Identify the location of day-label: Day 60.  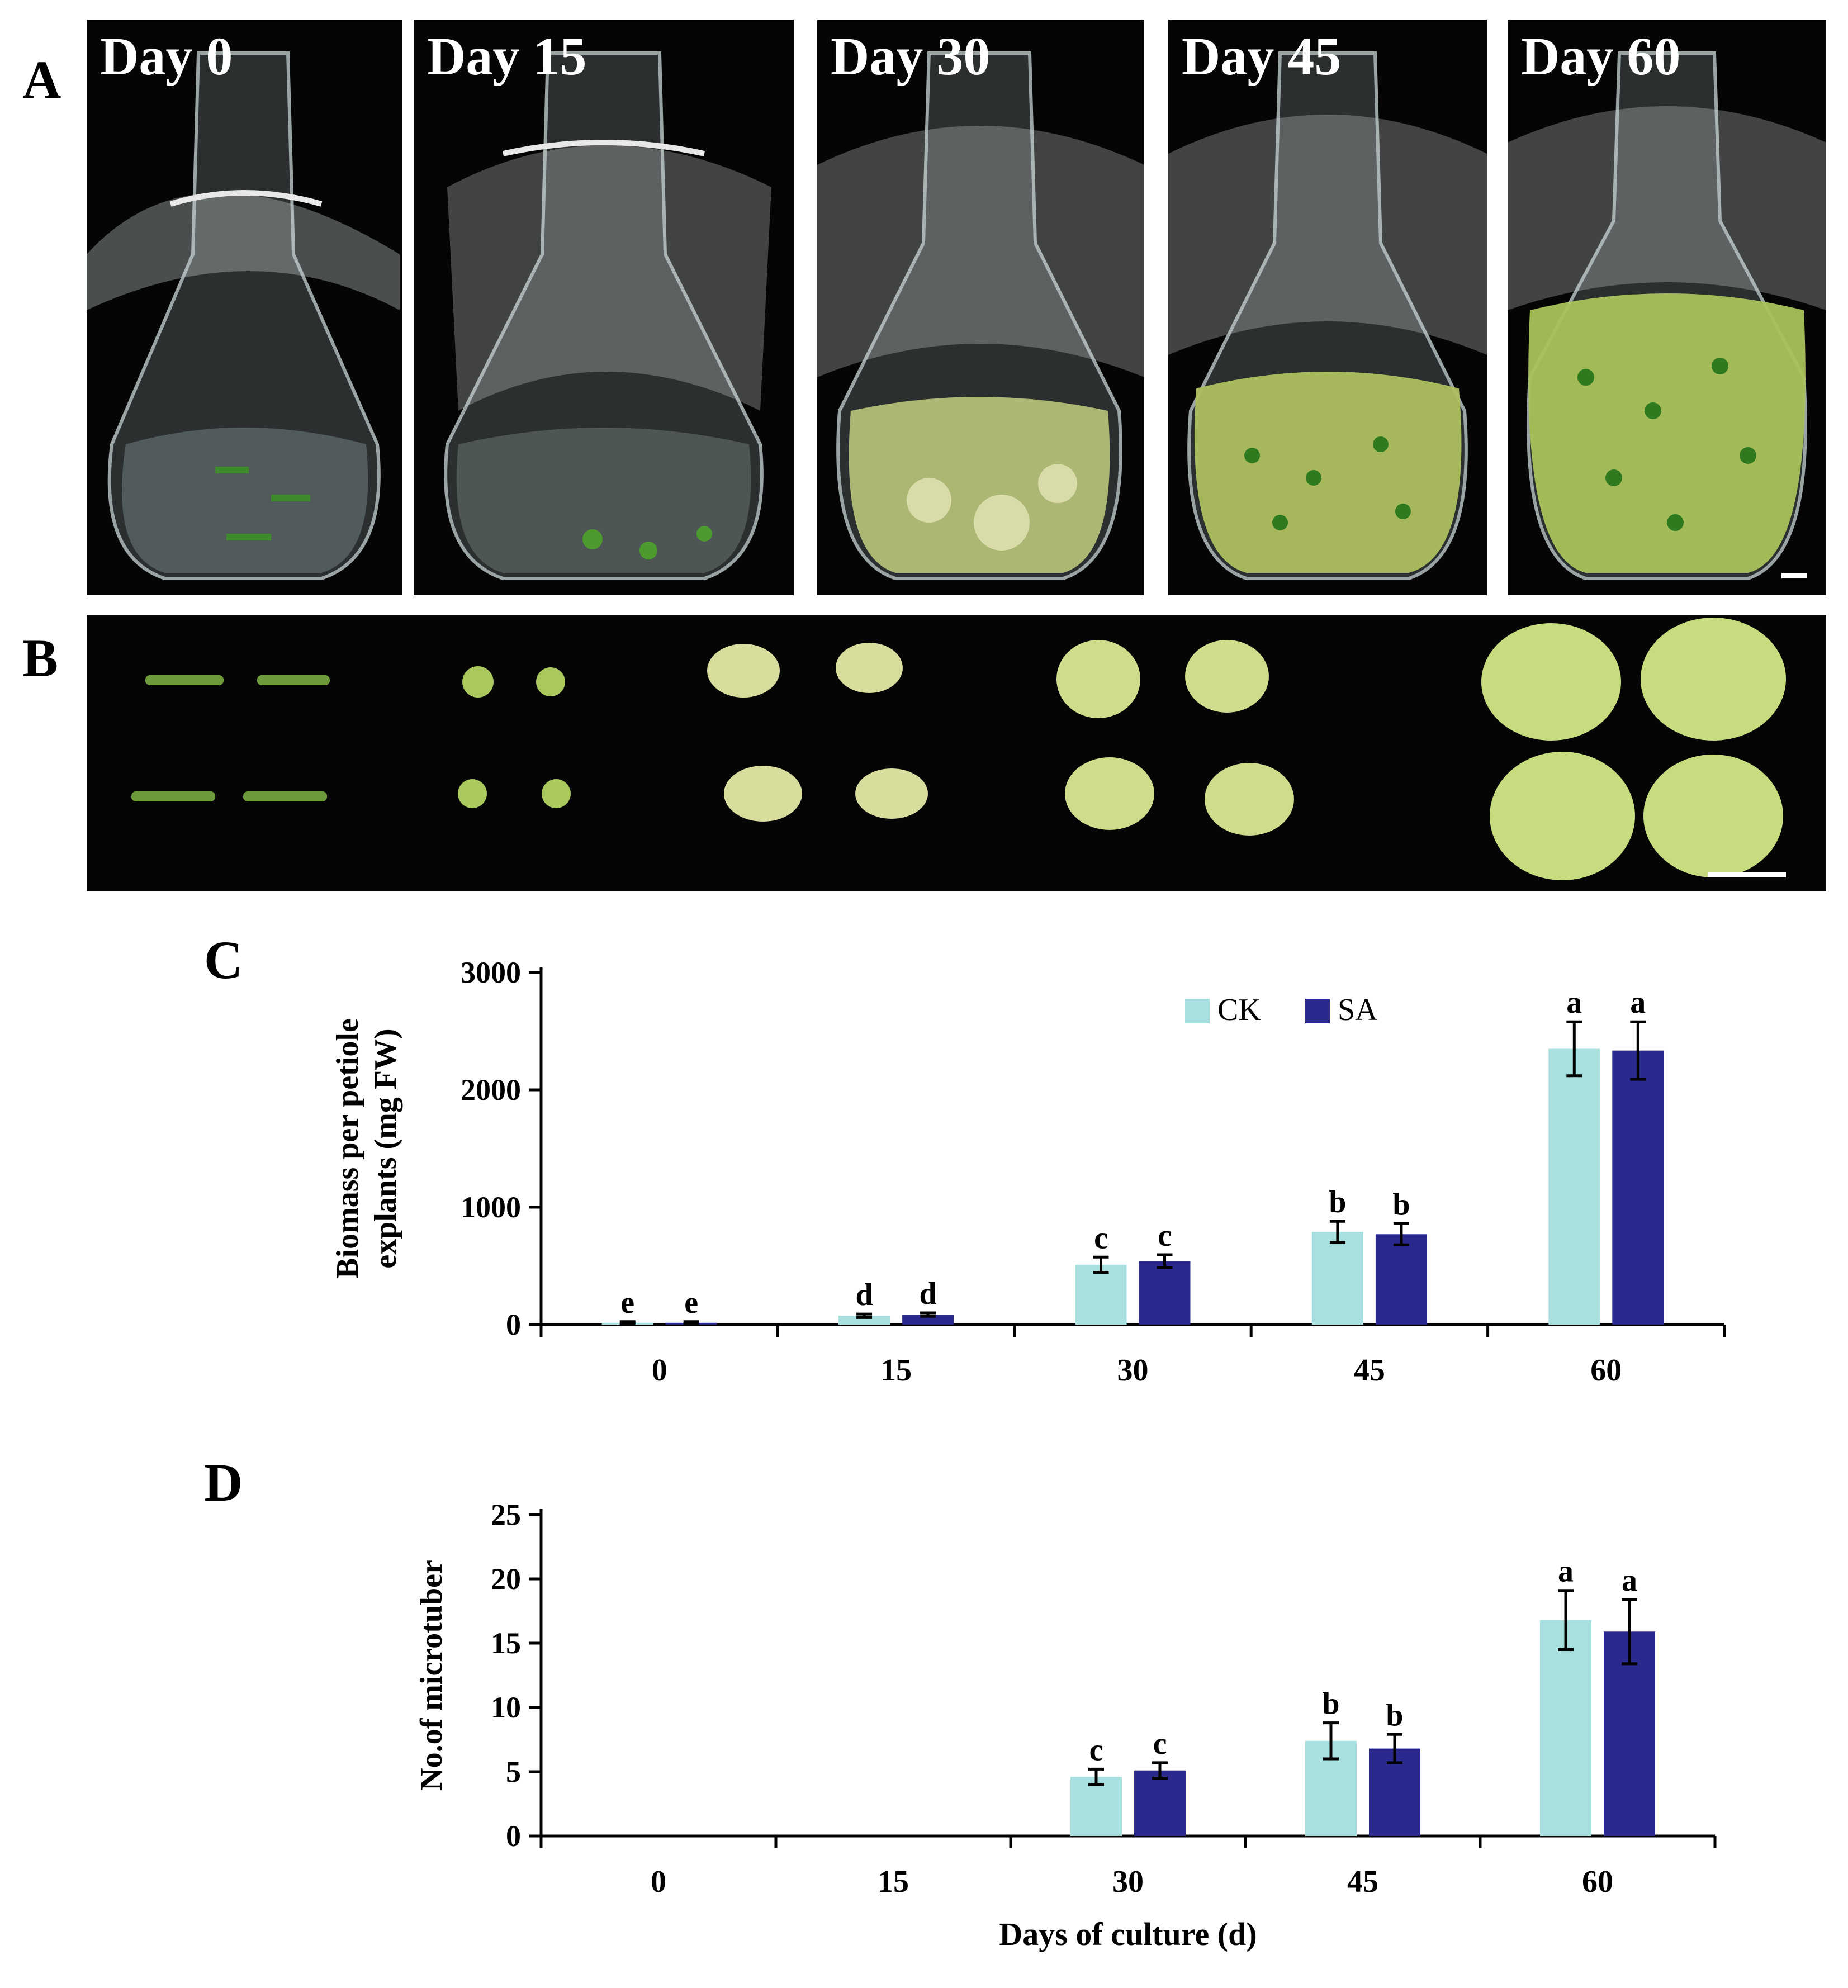
(1601, 56).